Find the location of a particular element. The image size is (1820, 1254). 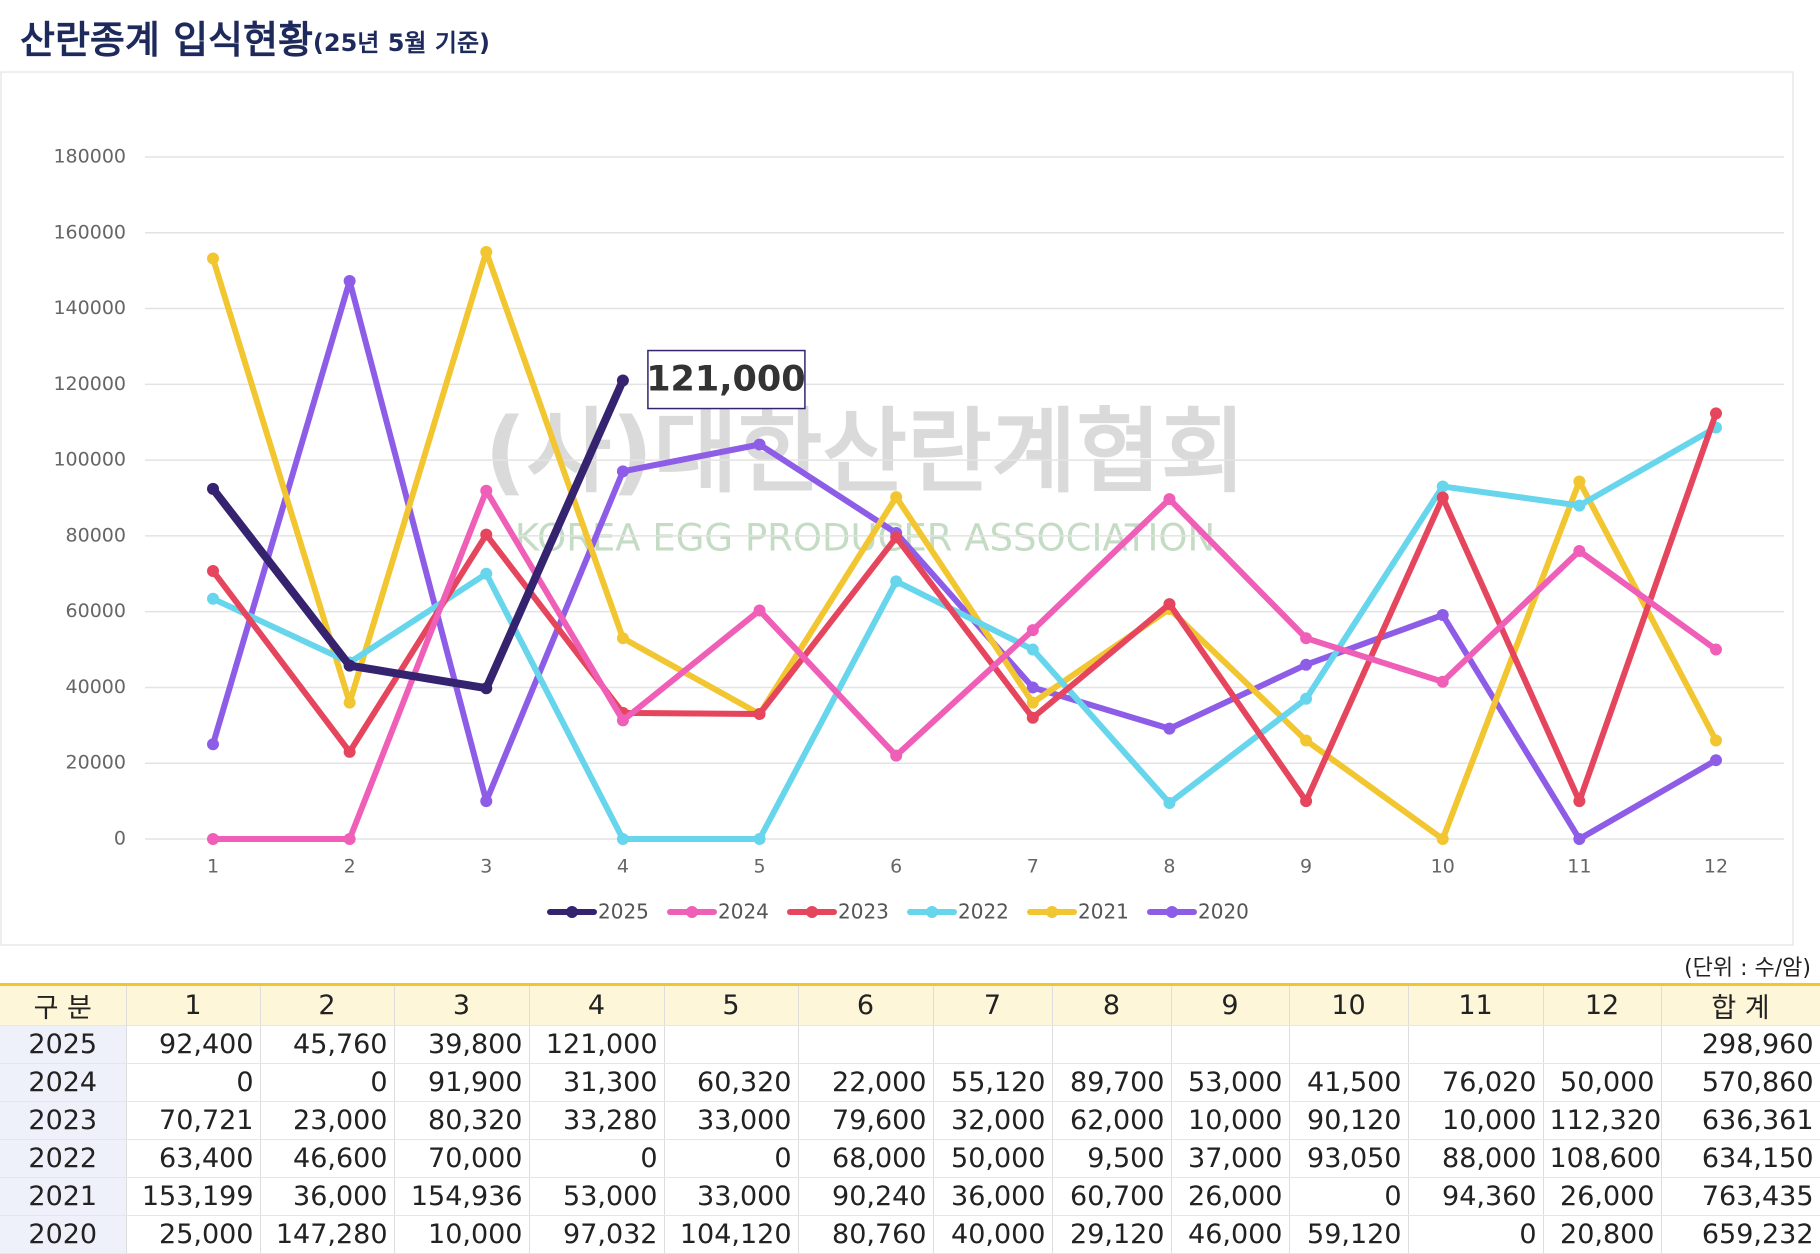

series-line is located at coordinates (418, 534).